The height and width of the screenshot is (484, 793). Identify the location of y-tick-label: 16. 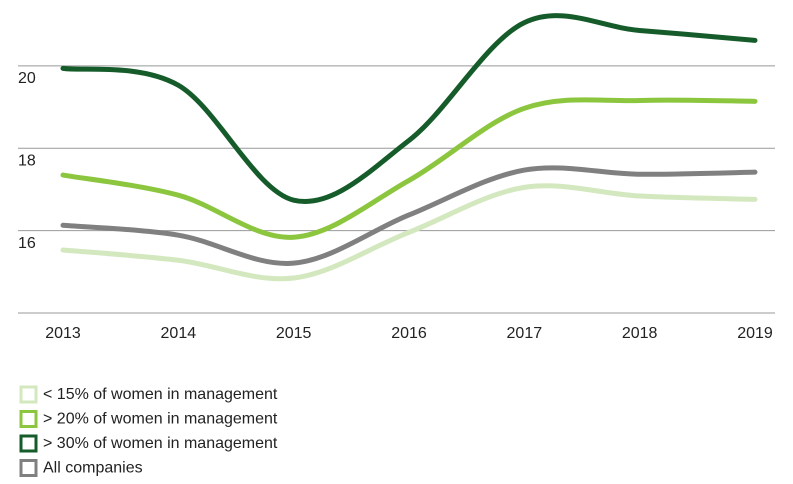
(27, 243).